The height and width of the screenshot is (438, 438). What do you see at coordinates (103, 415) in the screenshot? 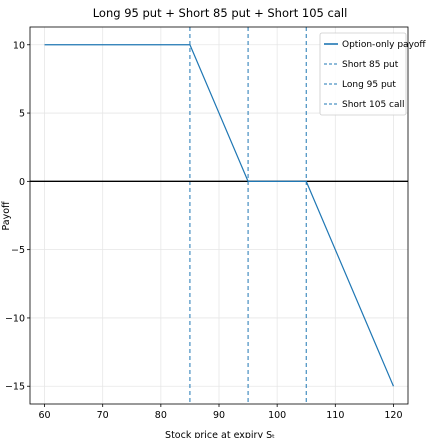
I see `x-tick-label: 70` at bounding box center [103, 415].